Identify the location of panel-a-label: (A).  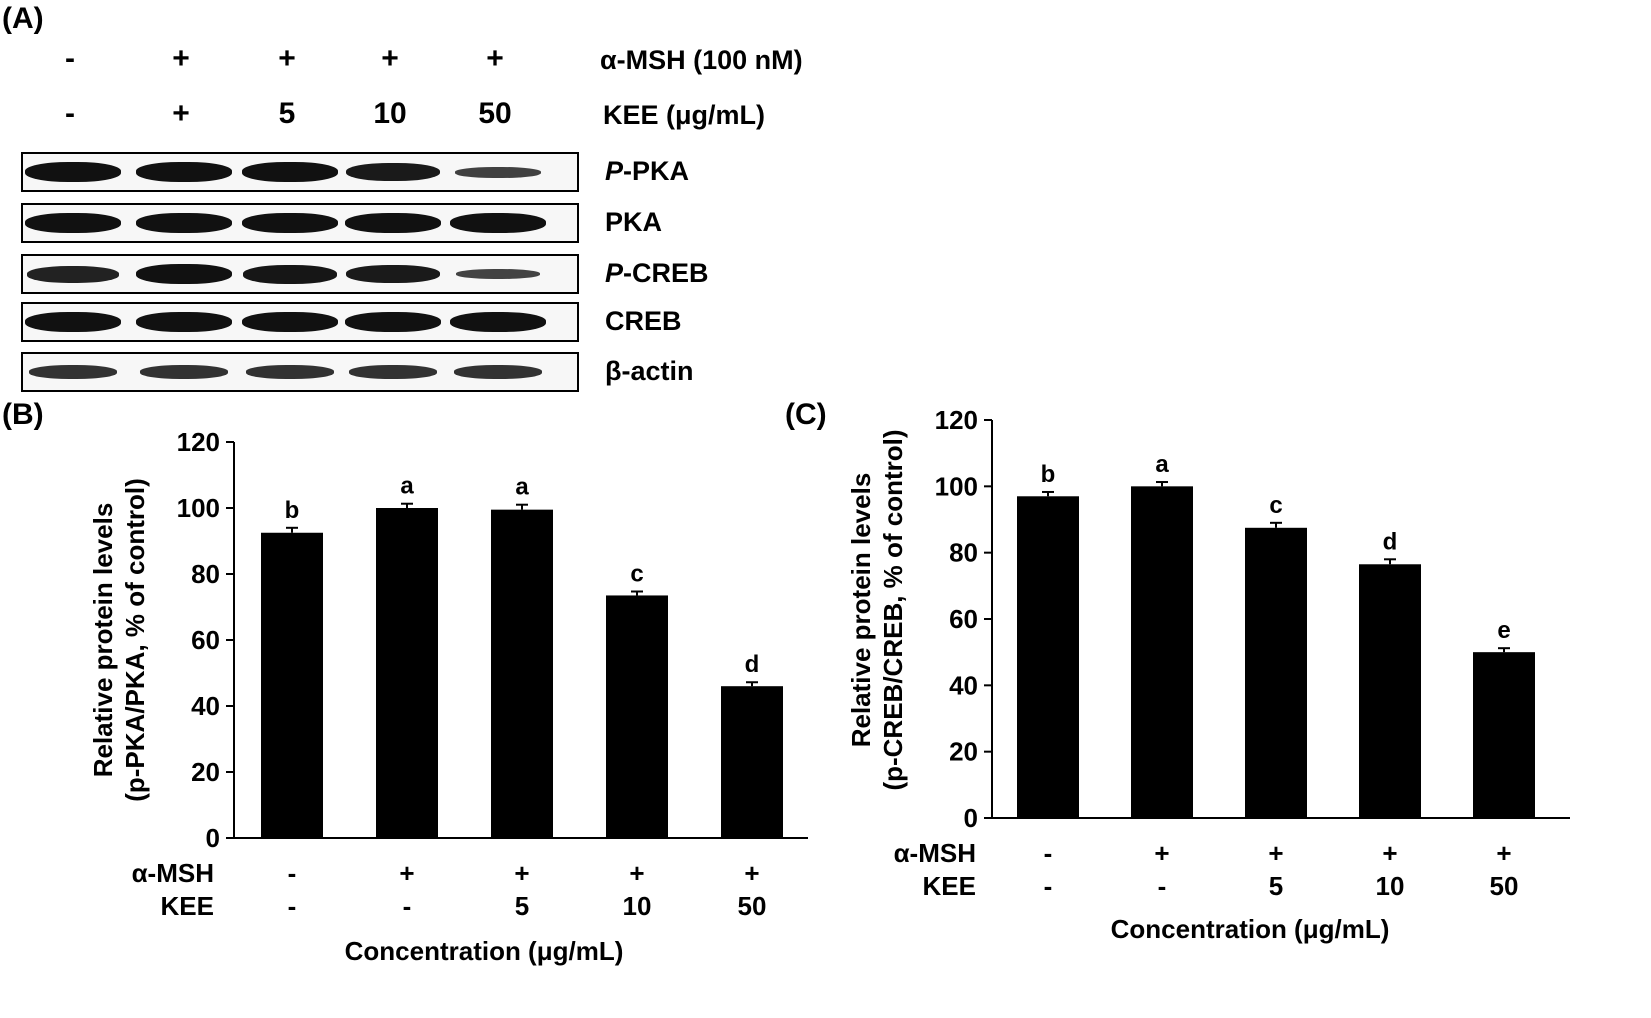
(23, 18).